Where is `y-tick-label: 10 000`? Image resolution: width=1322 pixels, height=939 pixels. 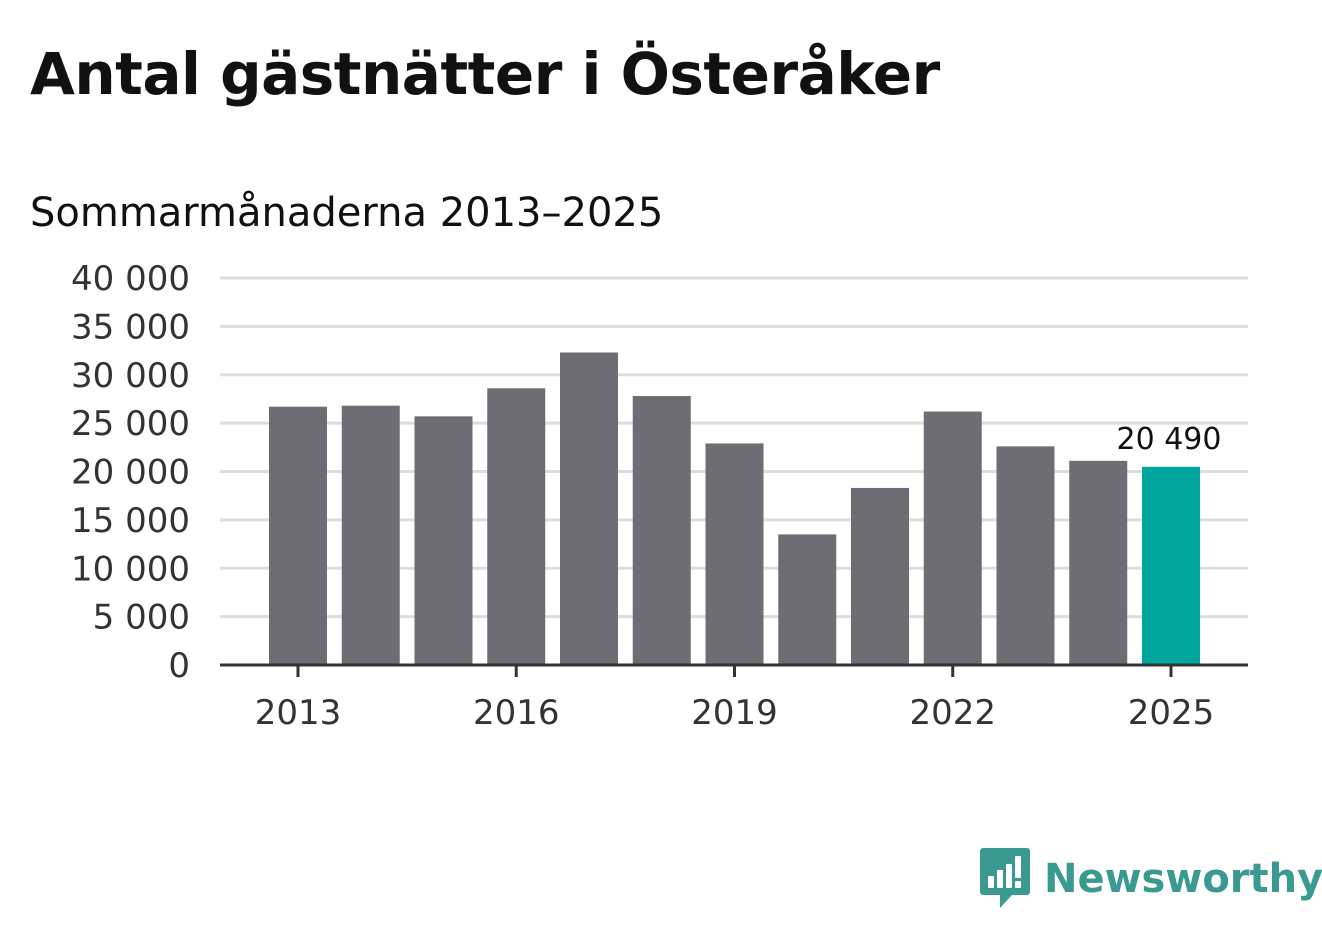
y-tick-label: 10 000 is located at coordinates (130, 569).